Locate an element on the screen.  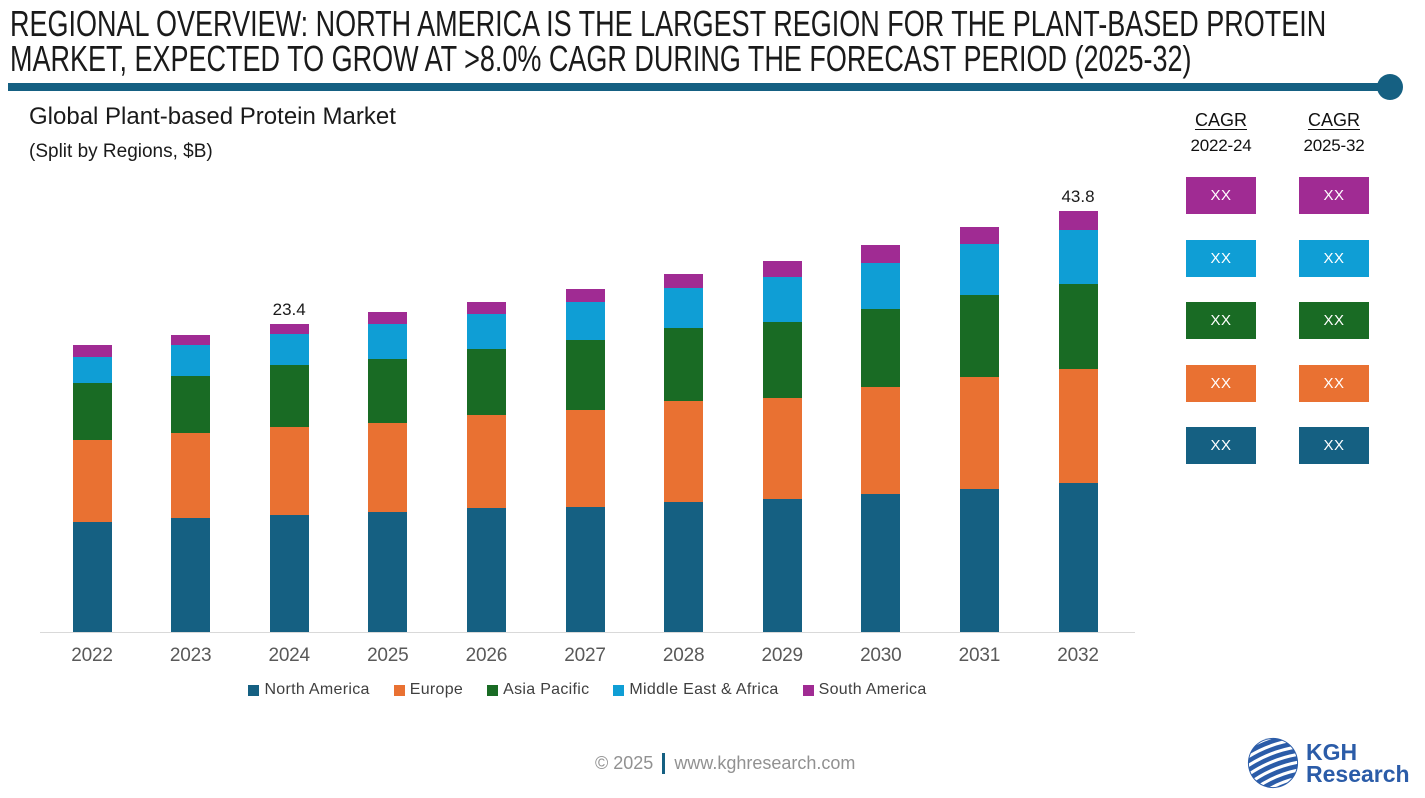
bar-segment-2026-north-america is located at coordinates (486, 570).